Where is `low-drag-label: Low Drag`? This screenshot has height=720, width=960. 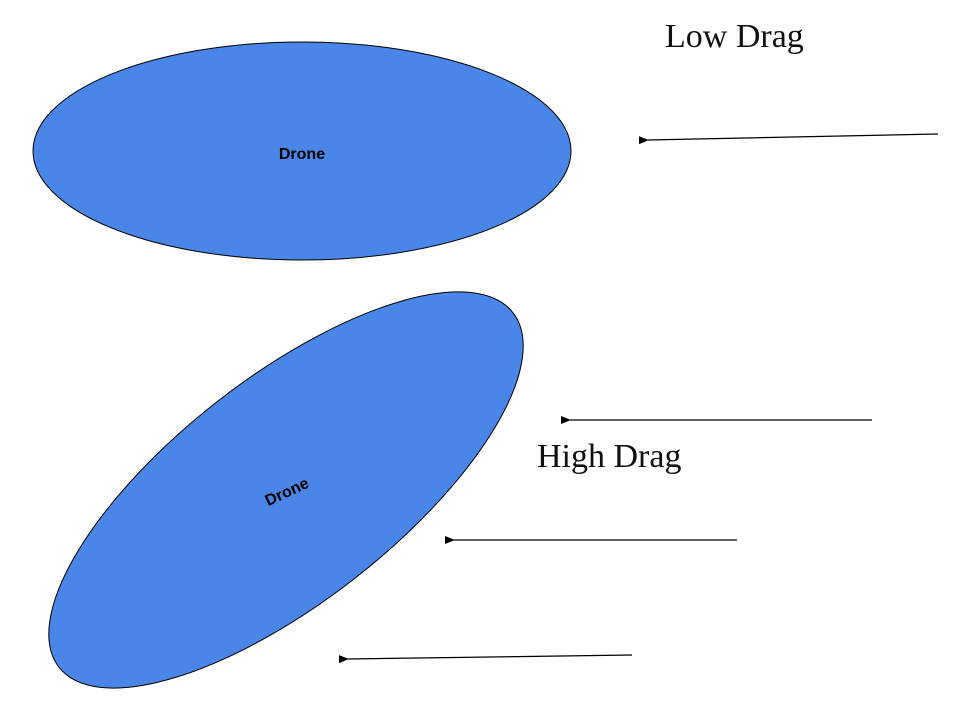 low-drag-label: Low Drag is located at coordinates (734, 36).